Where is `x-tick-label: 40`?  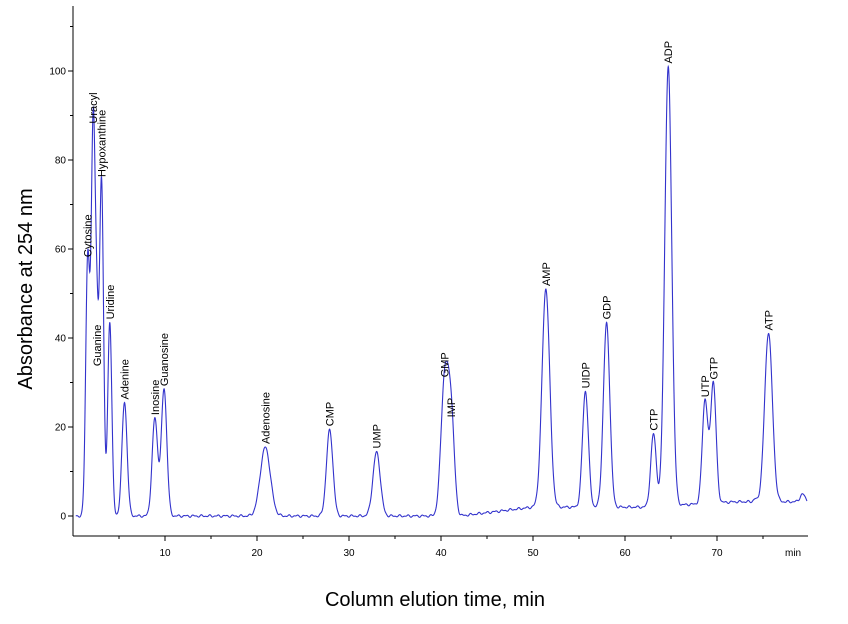
x-tick-label: 40 is located at coordinates (441, 553).